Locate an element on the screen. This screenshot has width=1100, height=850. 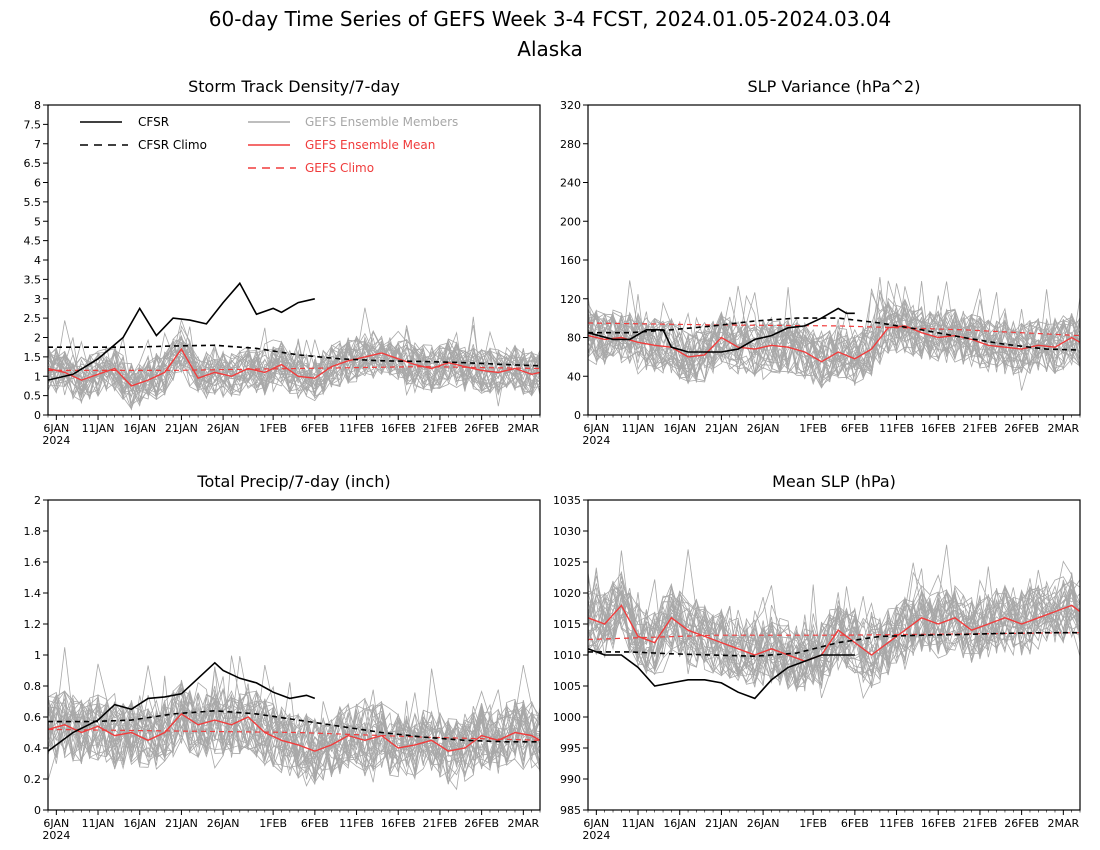
legend-label-members: GEFS Ensemble Members is located at coordinates (381, 122).